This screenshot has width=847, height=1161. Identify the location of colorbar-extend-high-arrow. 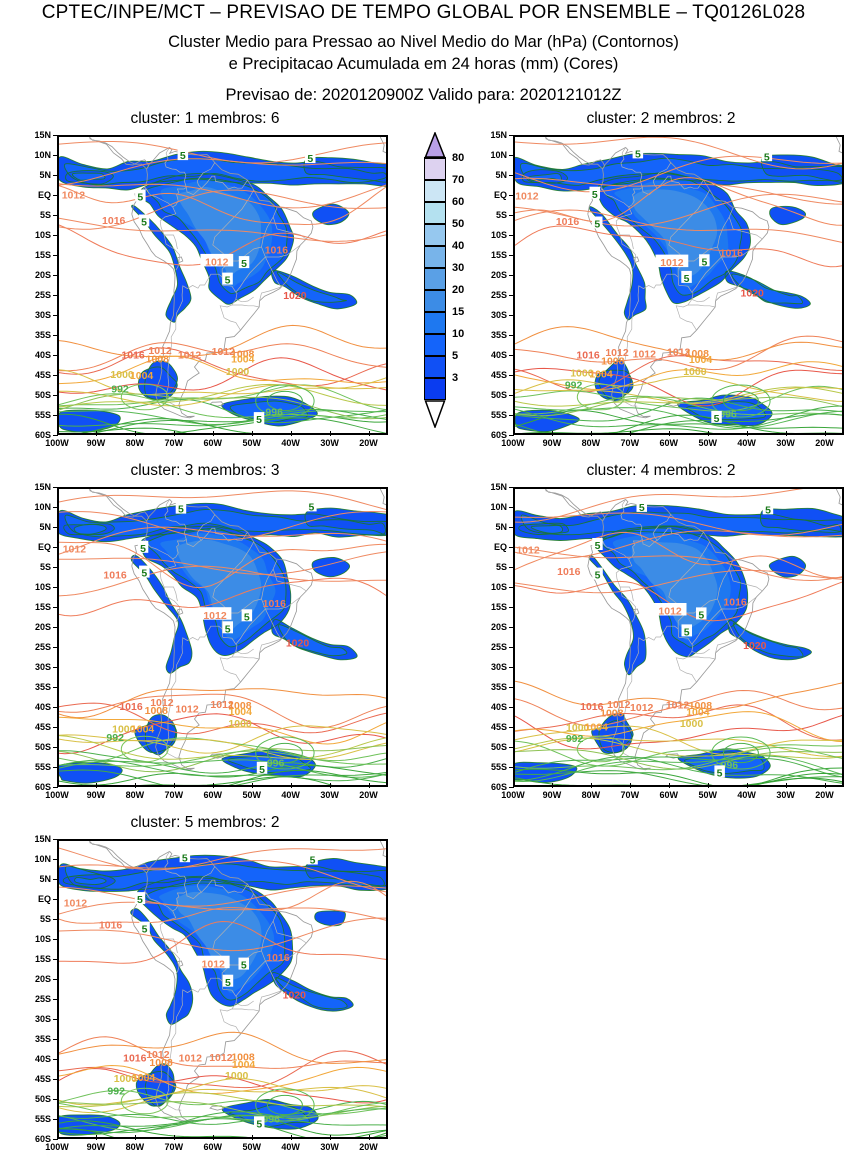
(435, 145).